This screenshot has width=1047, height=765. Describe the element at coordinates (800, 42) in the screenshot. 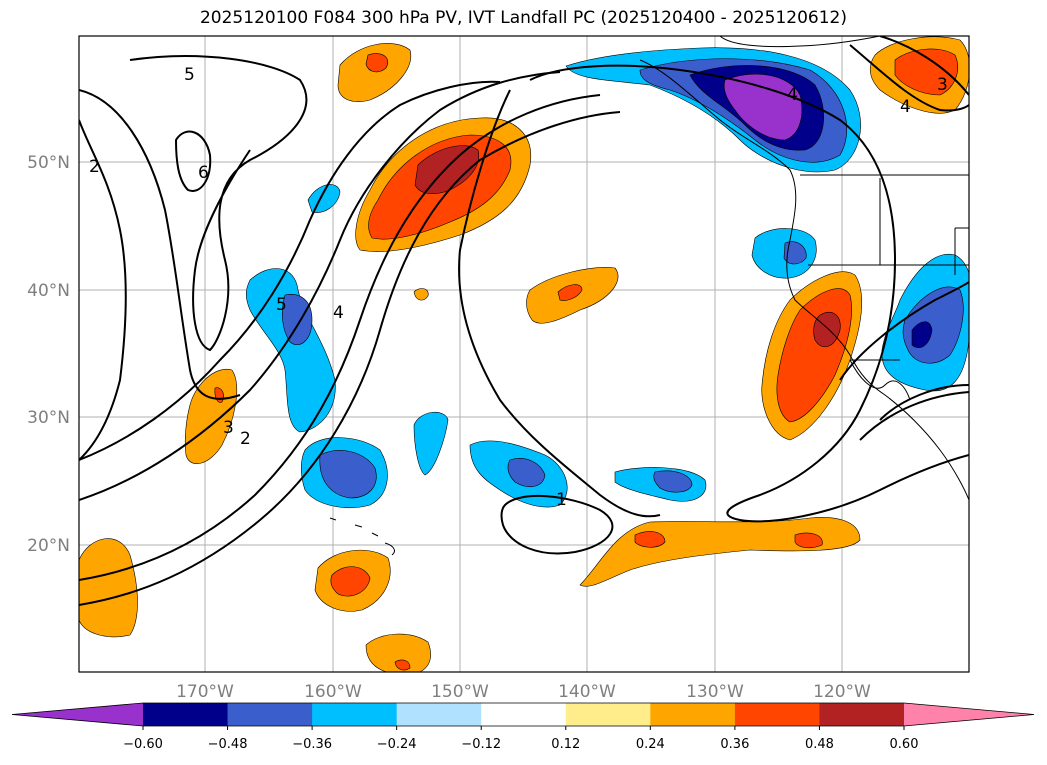

I see `alaska-coast` at that location.